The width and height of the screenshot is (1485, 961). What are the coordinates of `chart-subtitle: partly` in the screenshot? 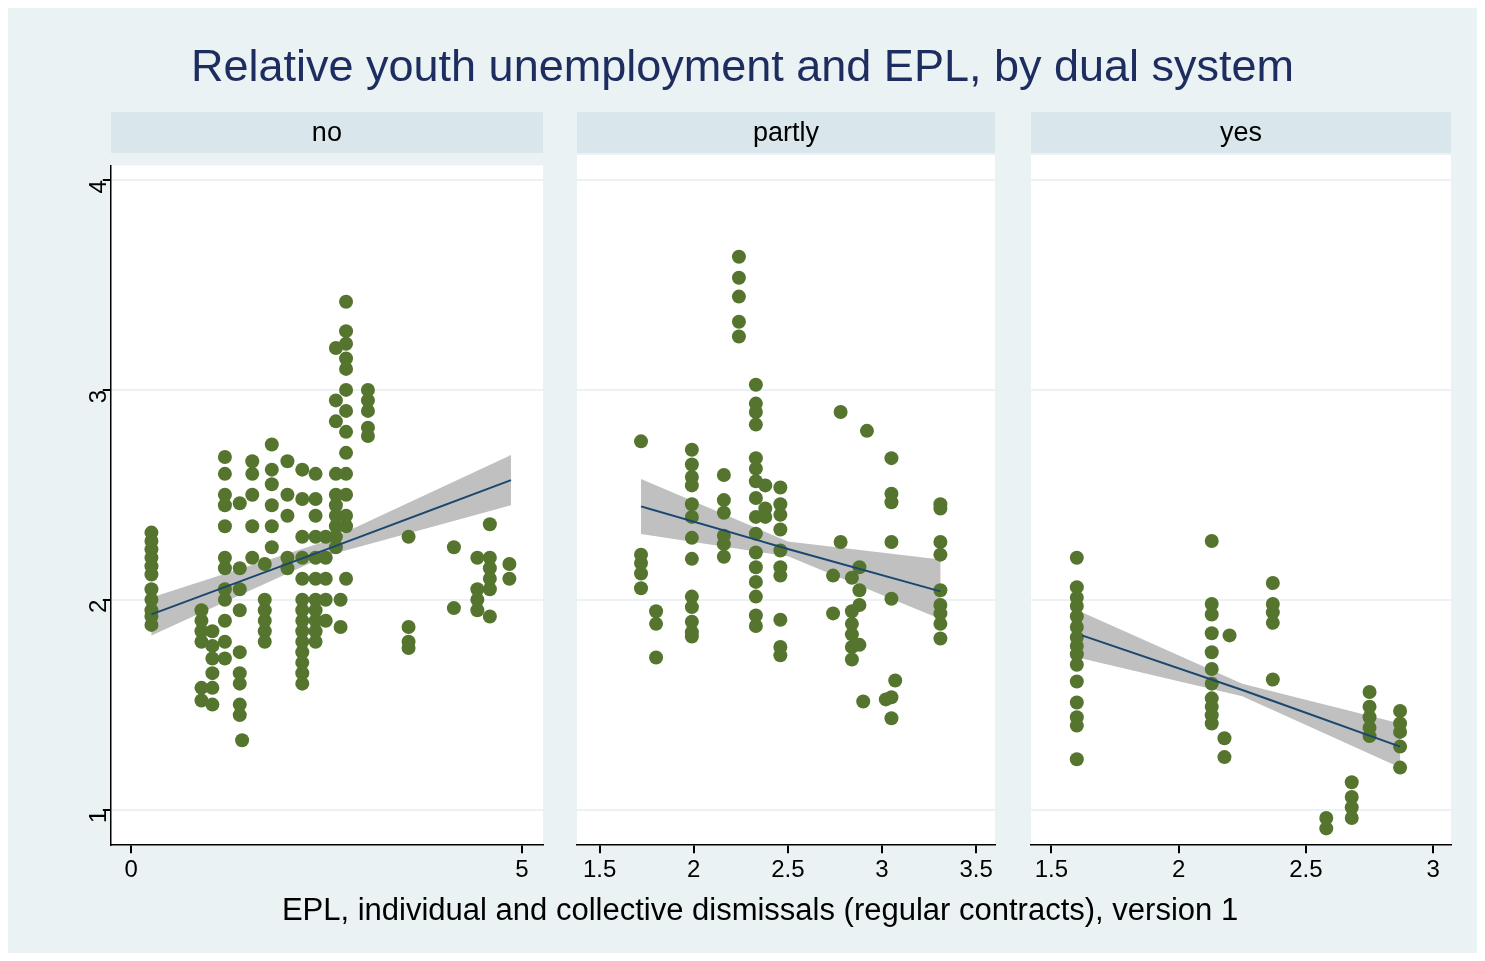 It's located at (786, 132).